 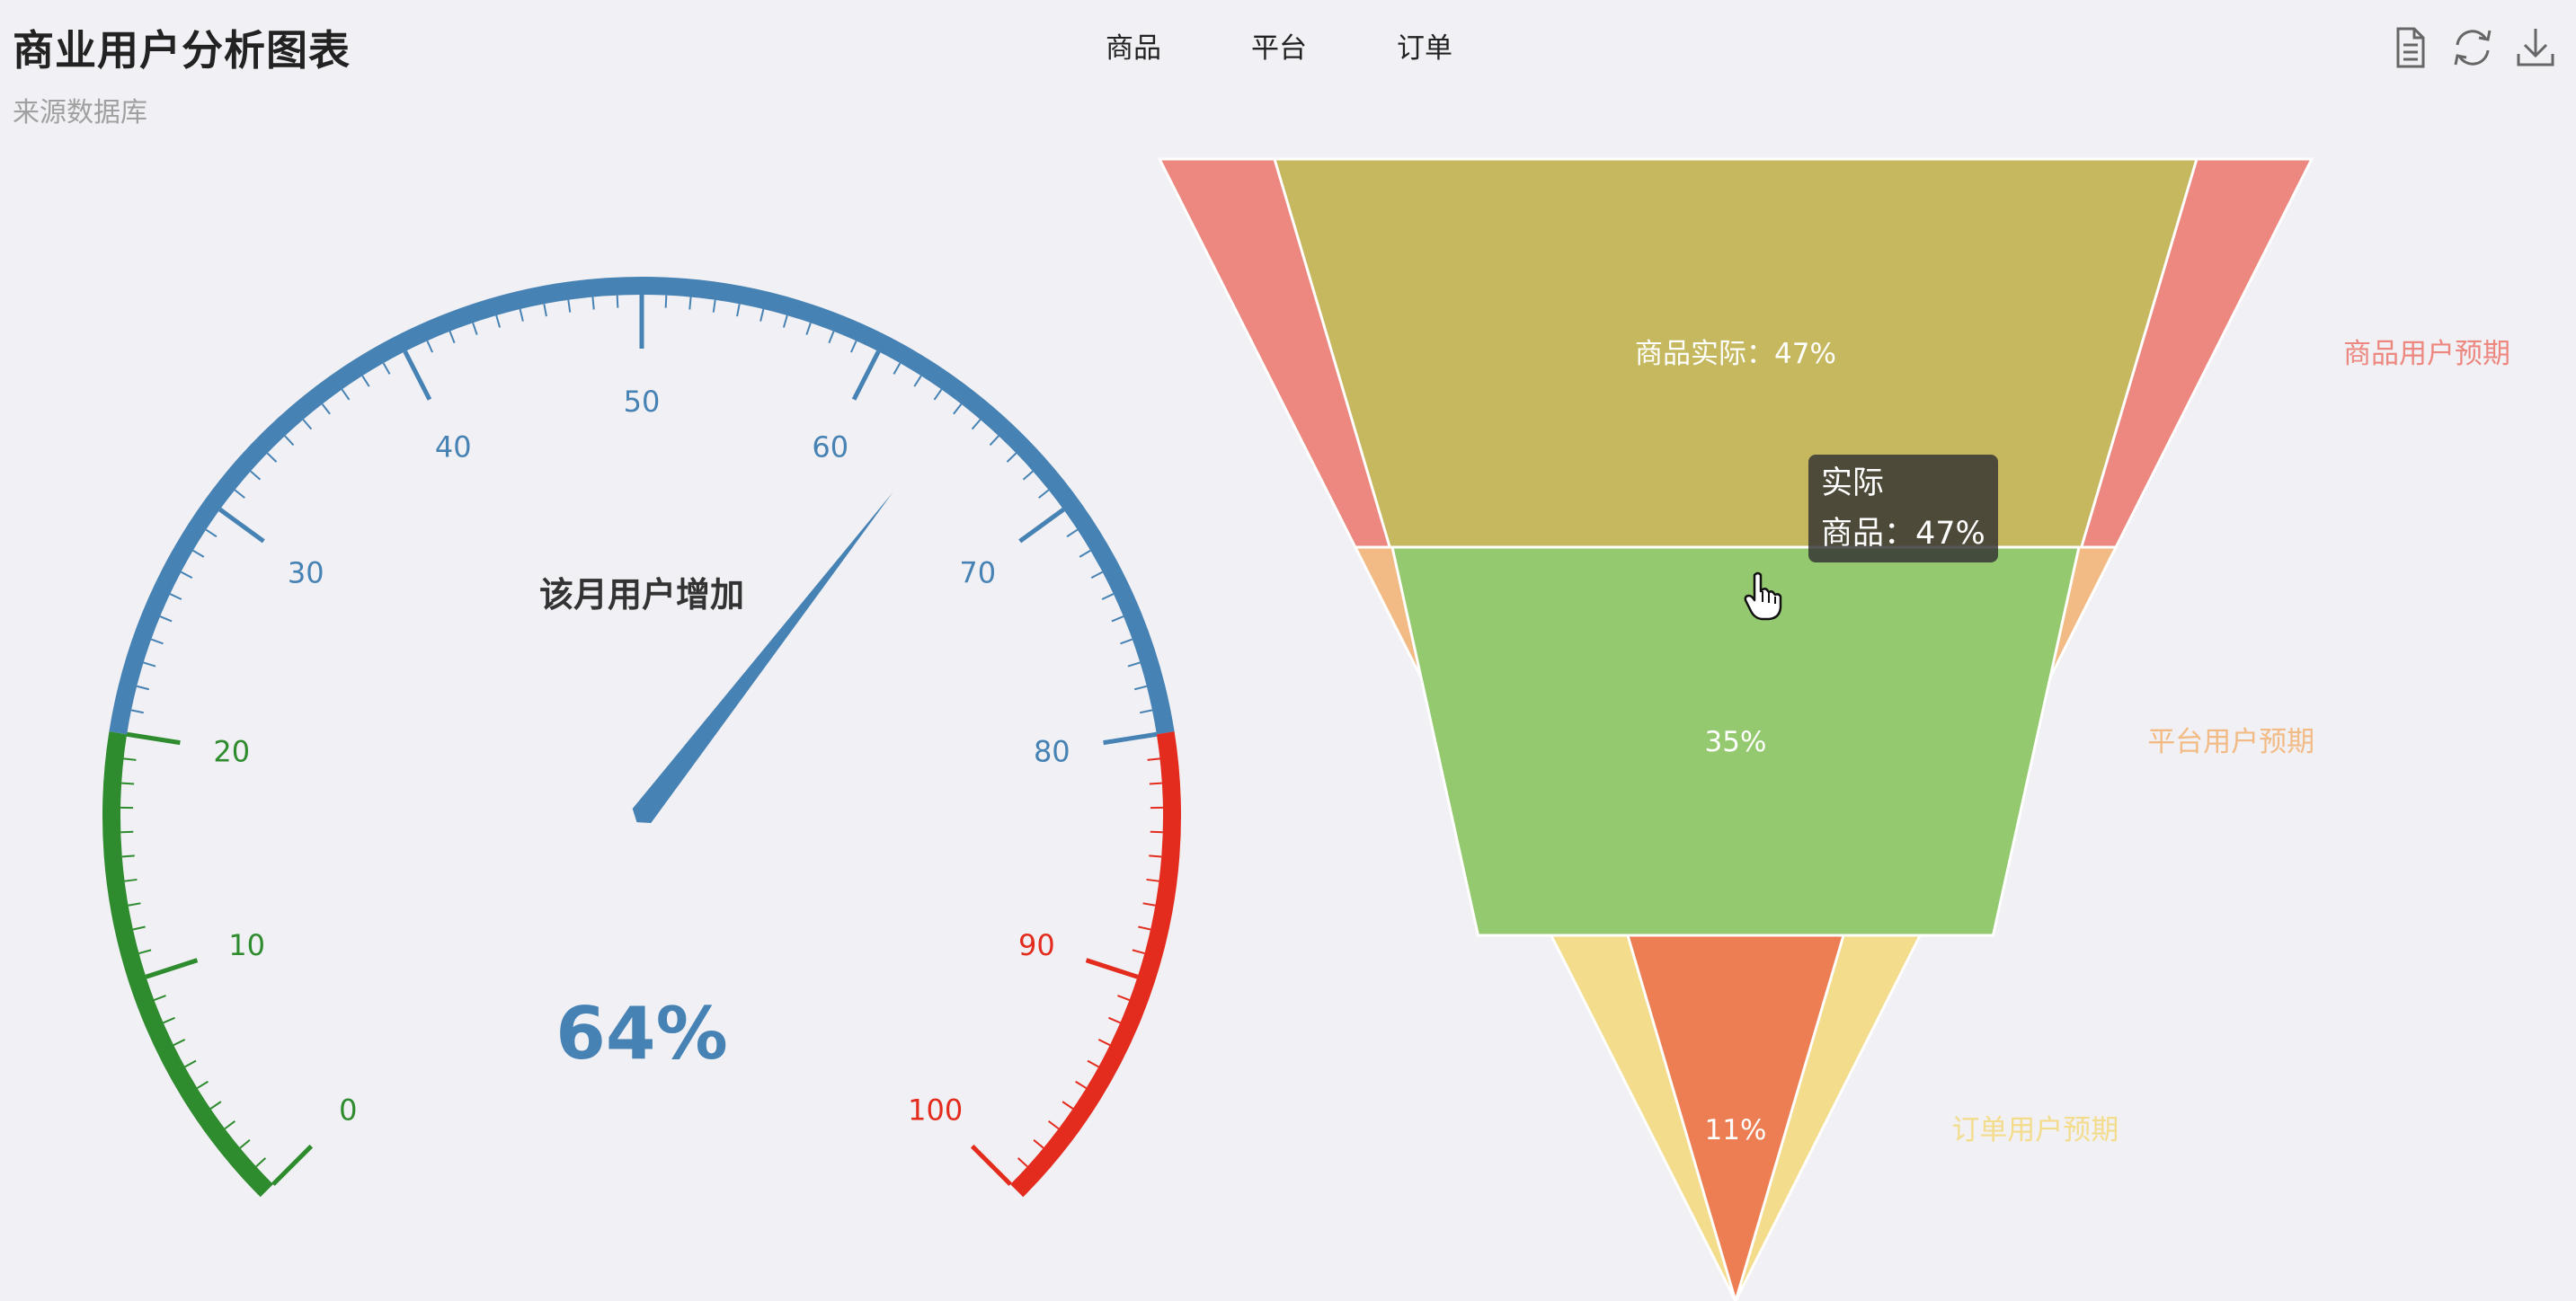 What do you see at coordinates (1052, 752) in the screenshot?
I see `gauge-tick-label: 80` at bounding box center [1052, 752].